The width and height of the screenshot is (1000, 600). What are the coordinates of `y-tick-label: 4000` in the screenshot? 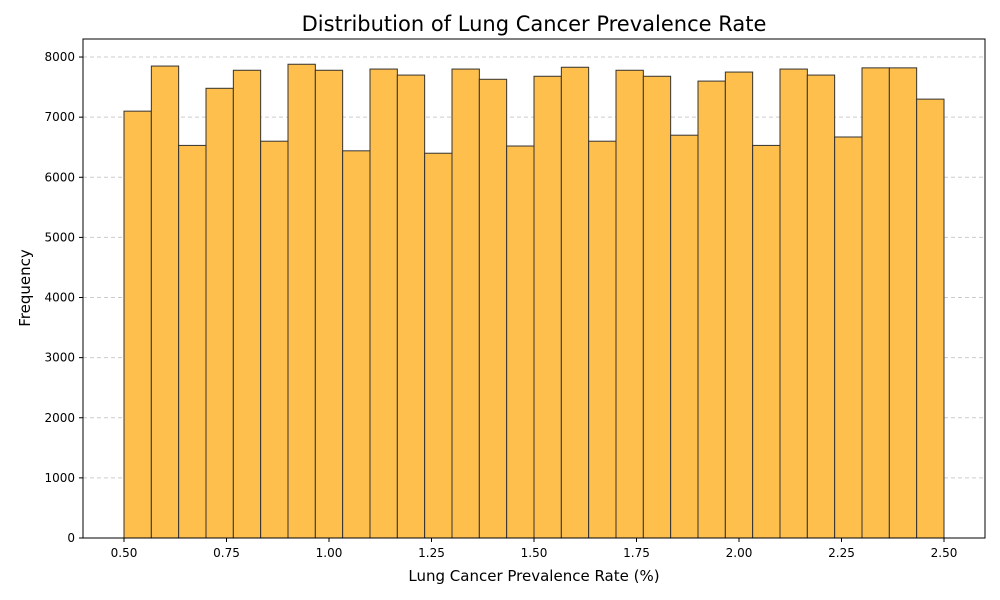 It's located at (59, 298).